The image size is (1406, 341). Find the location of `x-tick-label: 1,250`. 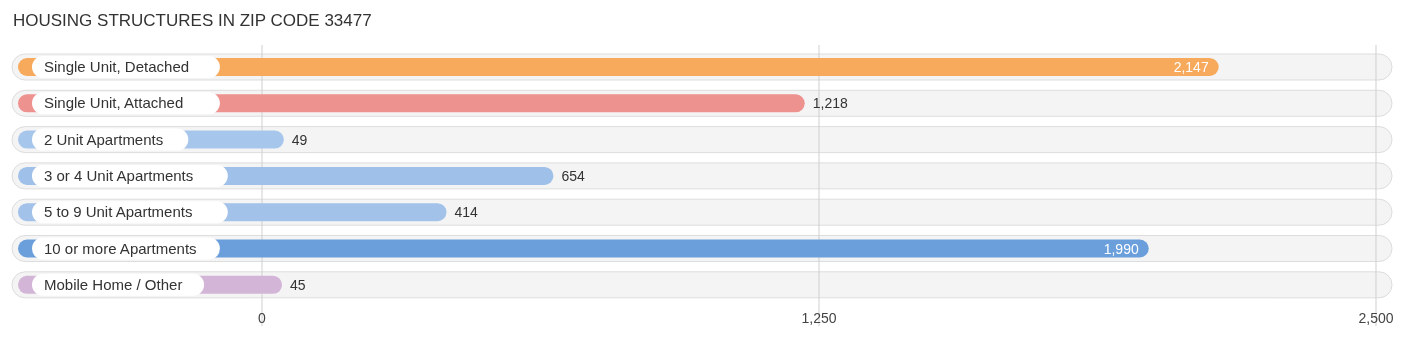

x-tick-label: 1,250 is located at coordinates (819, 318).